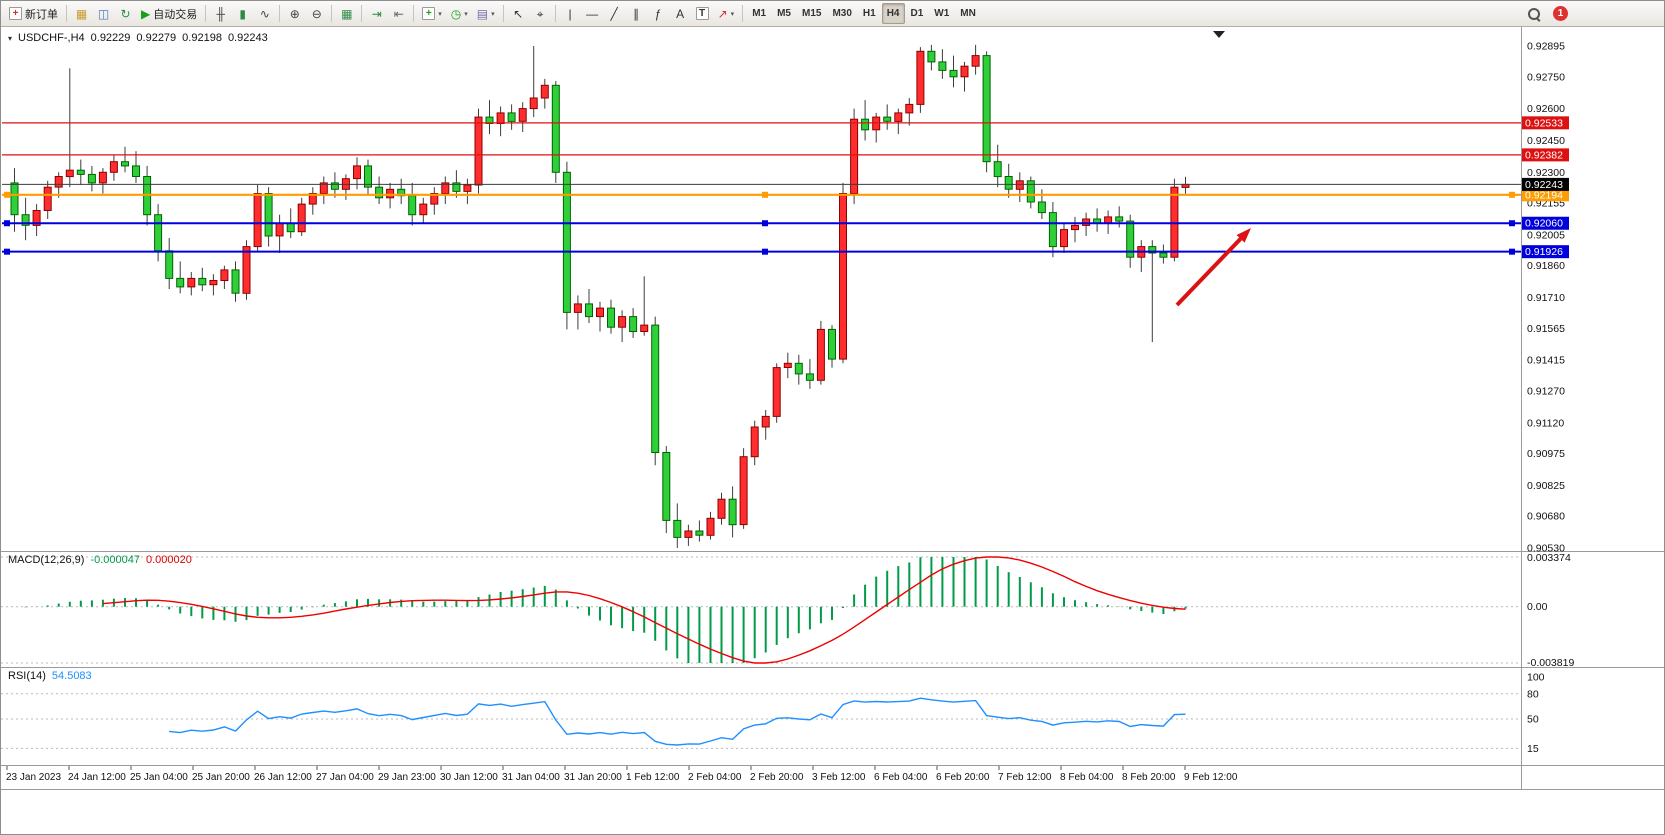 This screenshot has height=835, width=1665. I want to click on macd-axis-zero: 0.00, so click(1537, 607).